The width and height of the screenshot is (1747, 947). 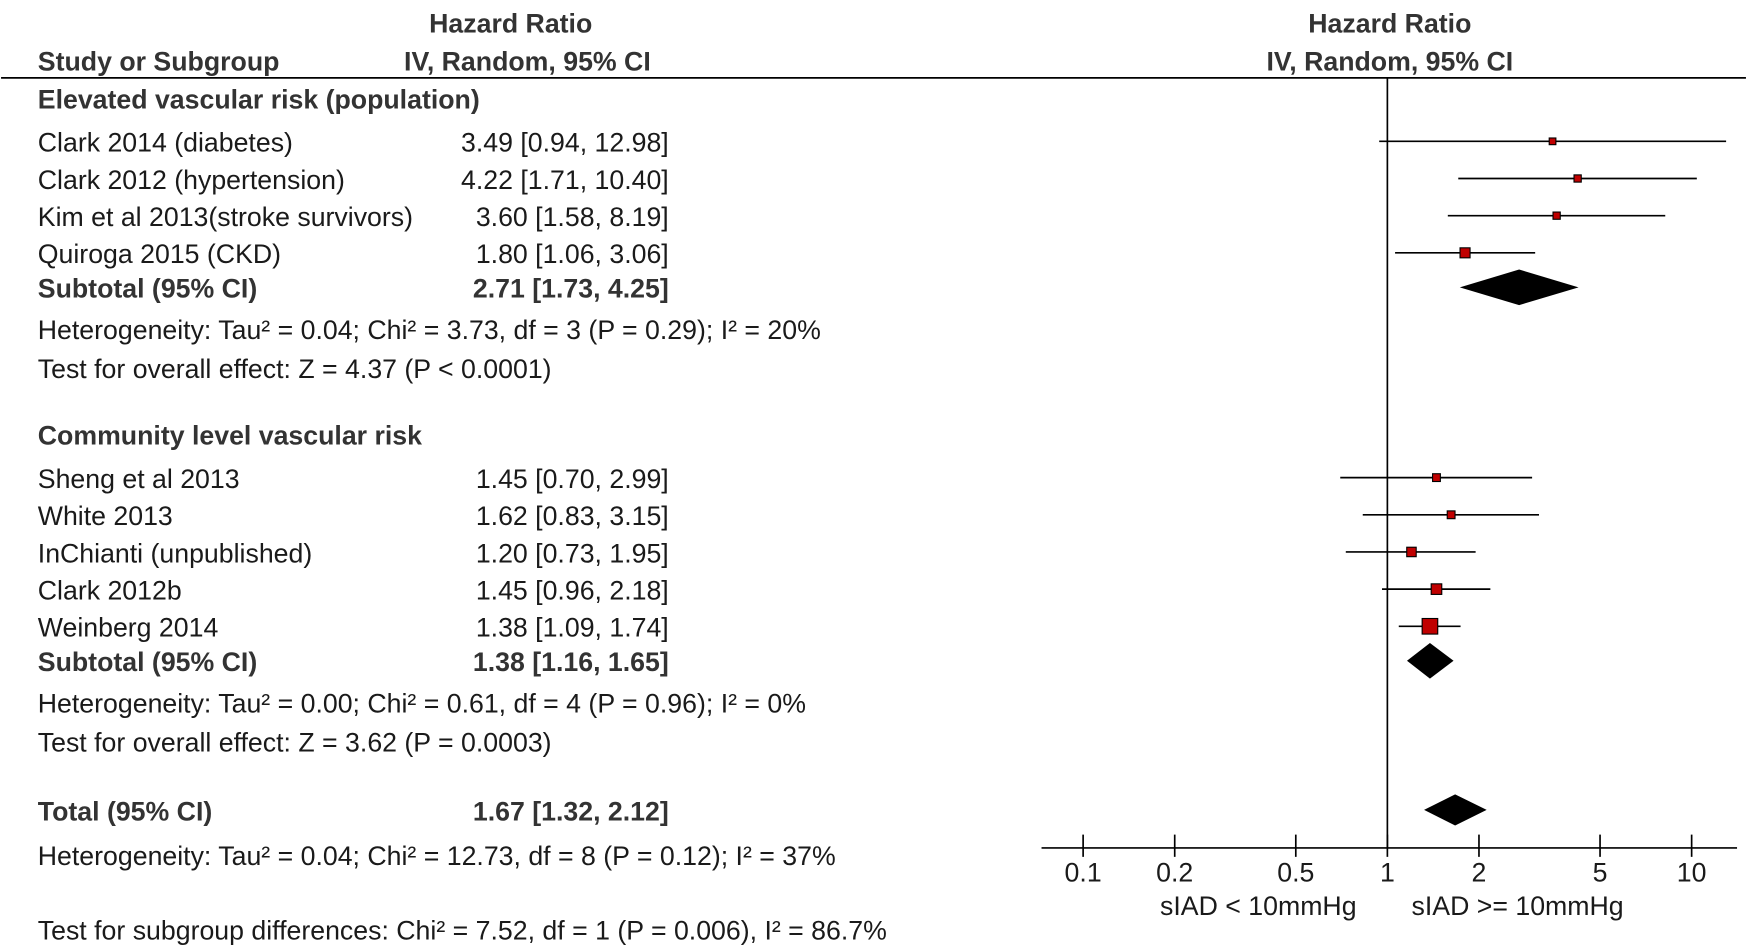 I want to click on study-estimate: 1.45 [0.96, 2.18], so click(x=572, y=591).